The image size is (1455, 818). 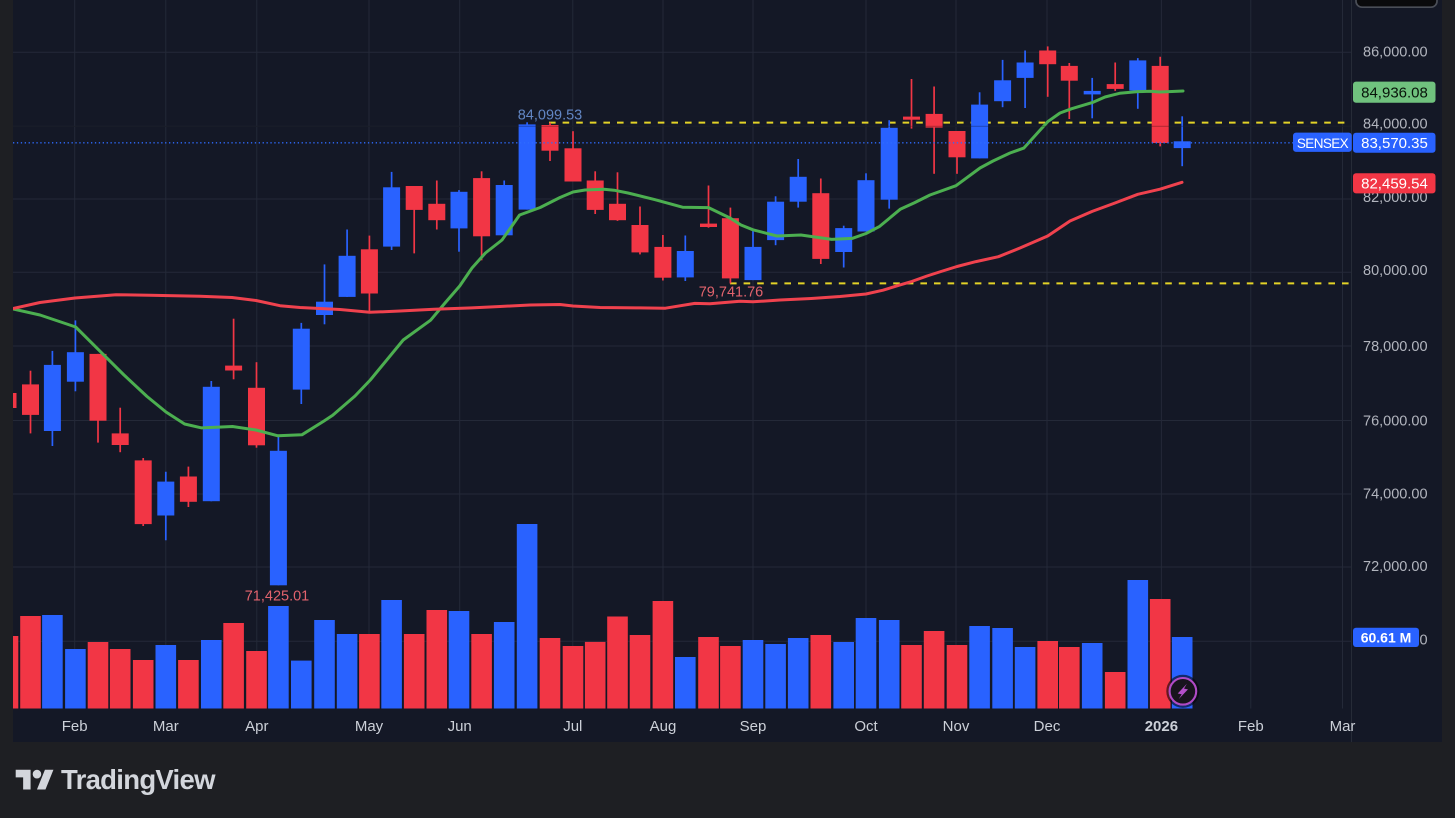 What do you see at coordinates (1395, 567) in the screenshot?
I see `svg-text: 72,000.00` at bounding box center [1395, 567].